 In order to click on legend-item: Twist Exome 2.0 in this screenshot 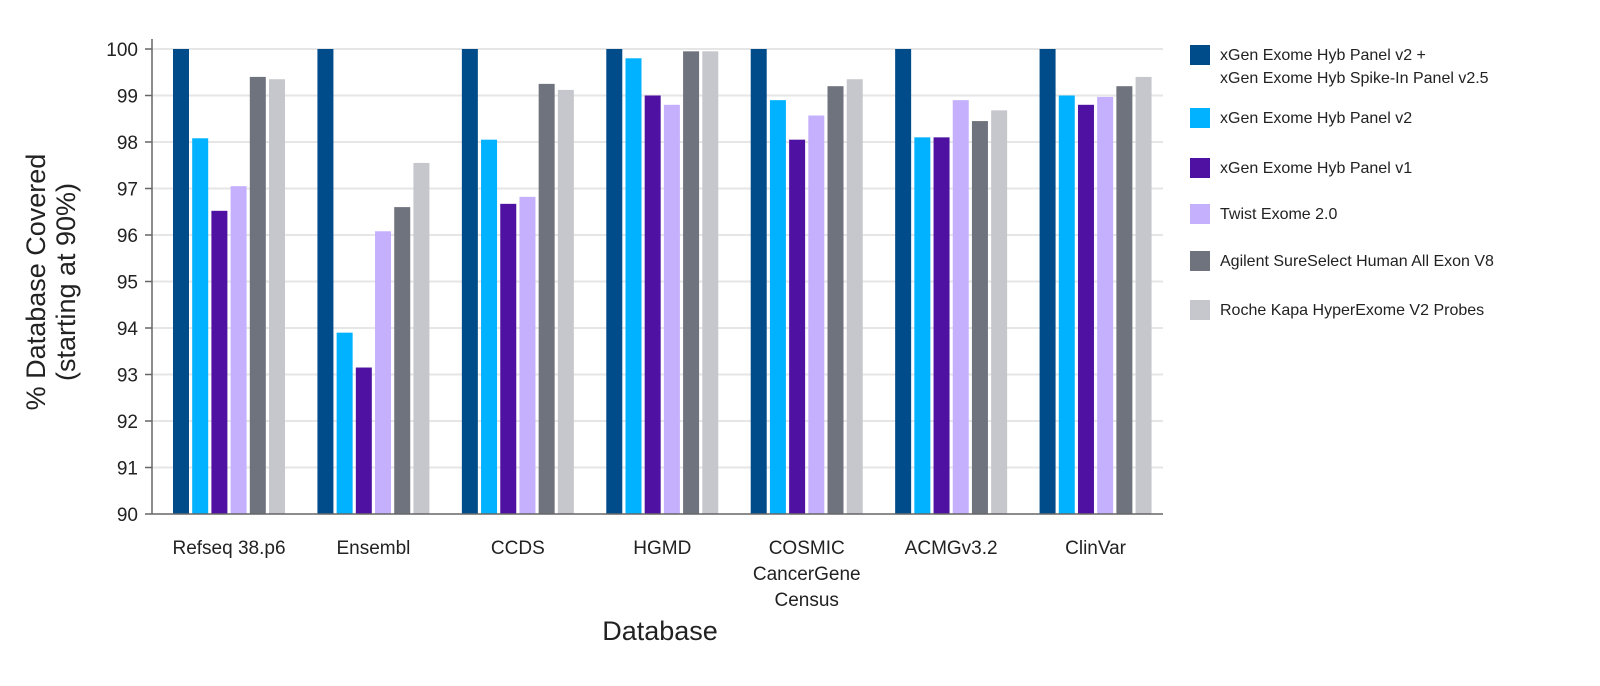, I will do `click(1263, 215)`.